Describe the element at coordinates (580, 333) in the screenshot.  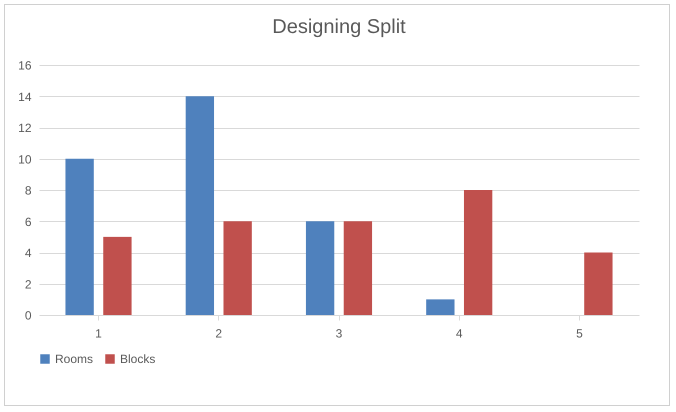
I see `x-tick-label: 5` at that location.